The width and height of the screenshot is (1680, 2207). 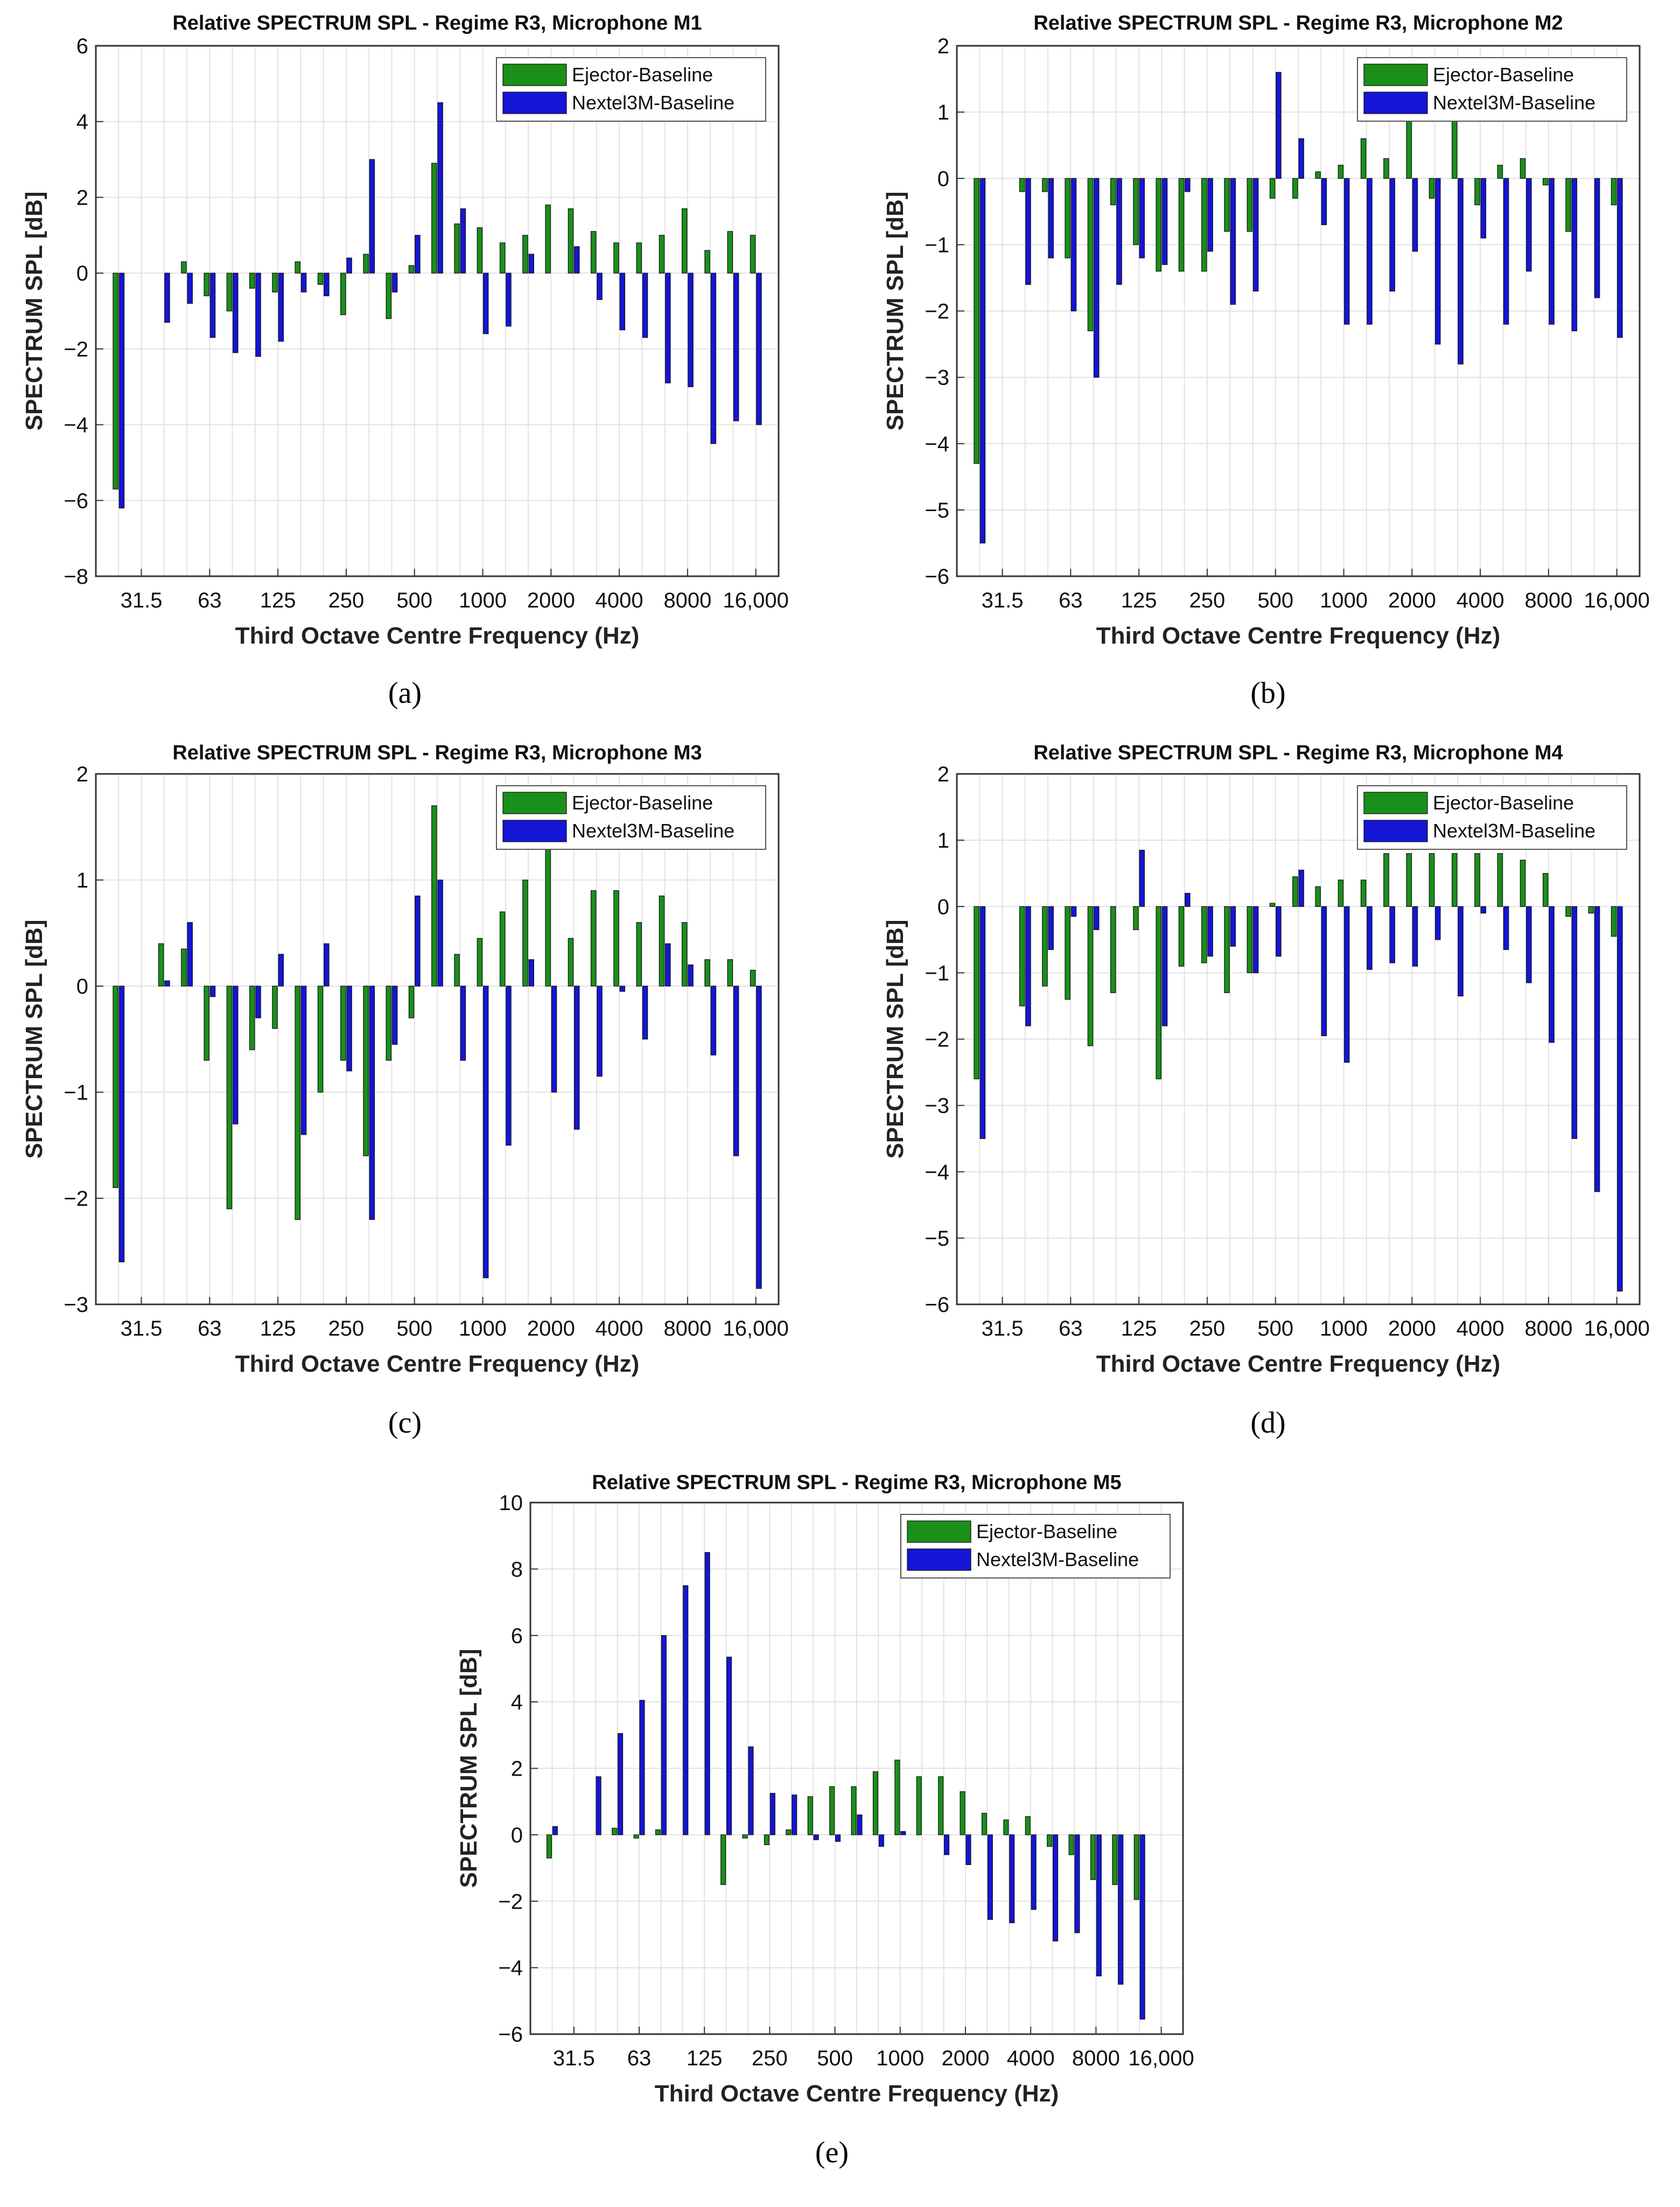 I want to click on x-tick-label: 16,000, so click(x=756, y=600).